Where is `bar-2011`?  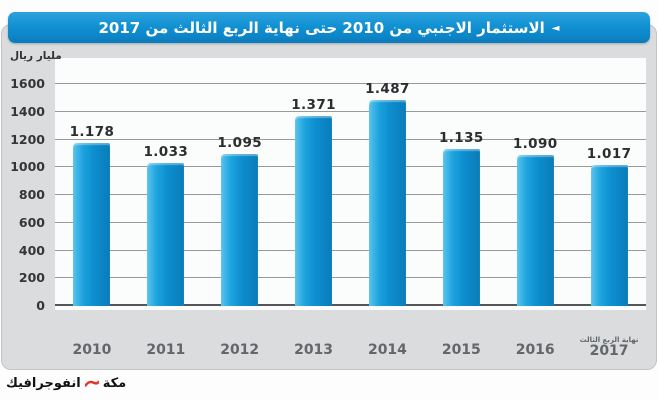
bar-2011 is located at coordinates (166, 234).